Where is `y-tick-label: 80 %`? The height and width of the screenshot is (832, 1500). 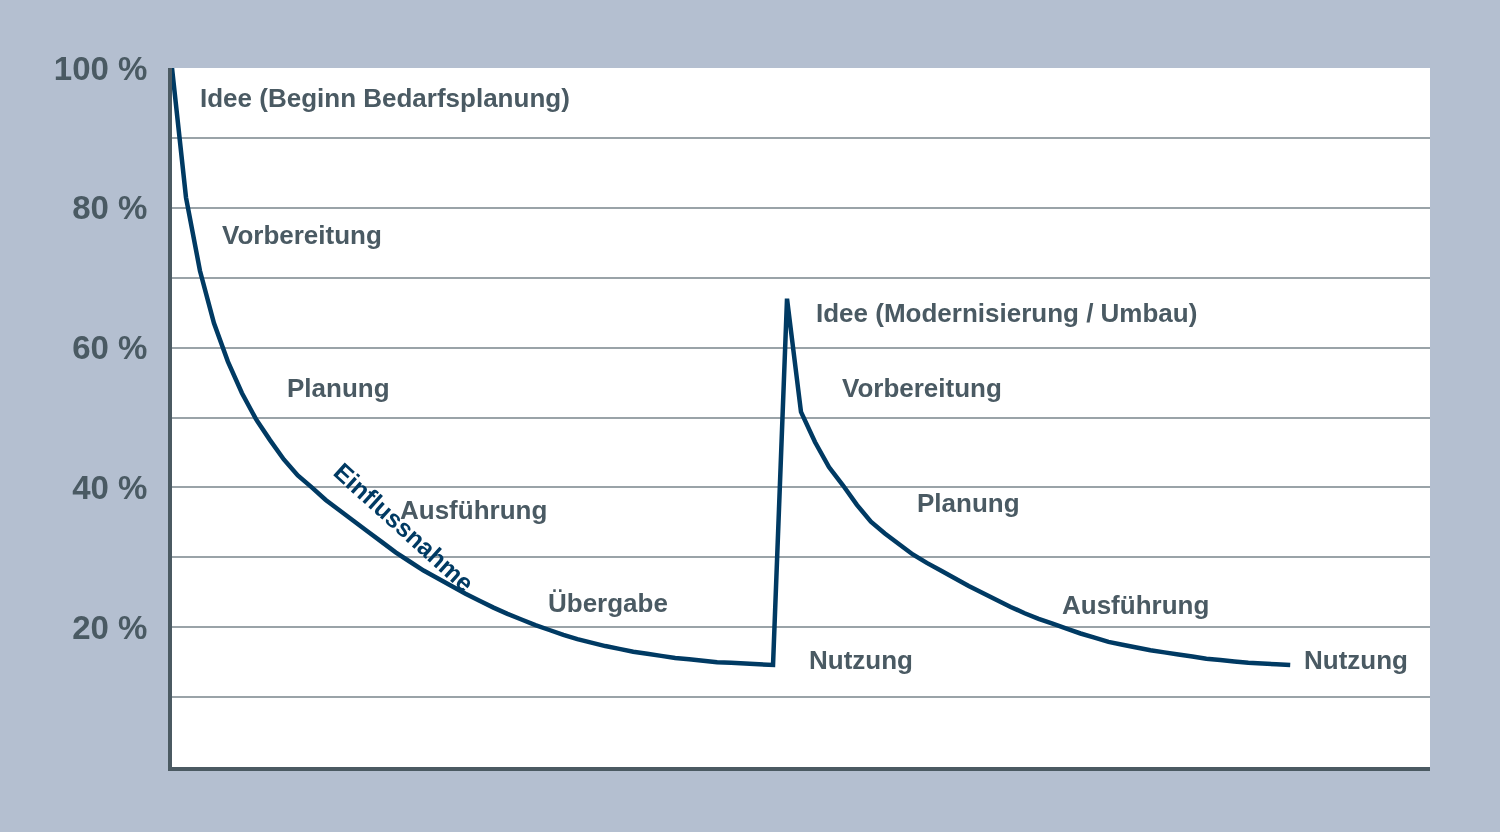 y-tick-label: 80 % is located at coordinates (110, 208).